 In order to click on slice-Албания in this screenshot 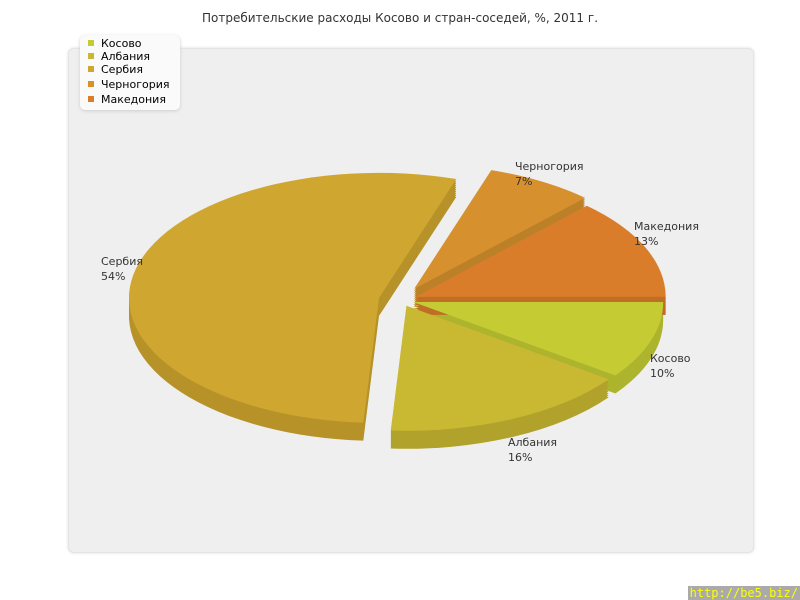, I will do `click(499, 368)`.